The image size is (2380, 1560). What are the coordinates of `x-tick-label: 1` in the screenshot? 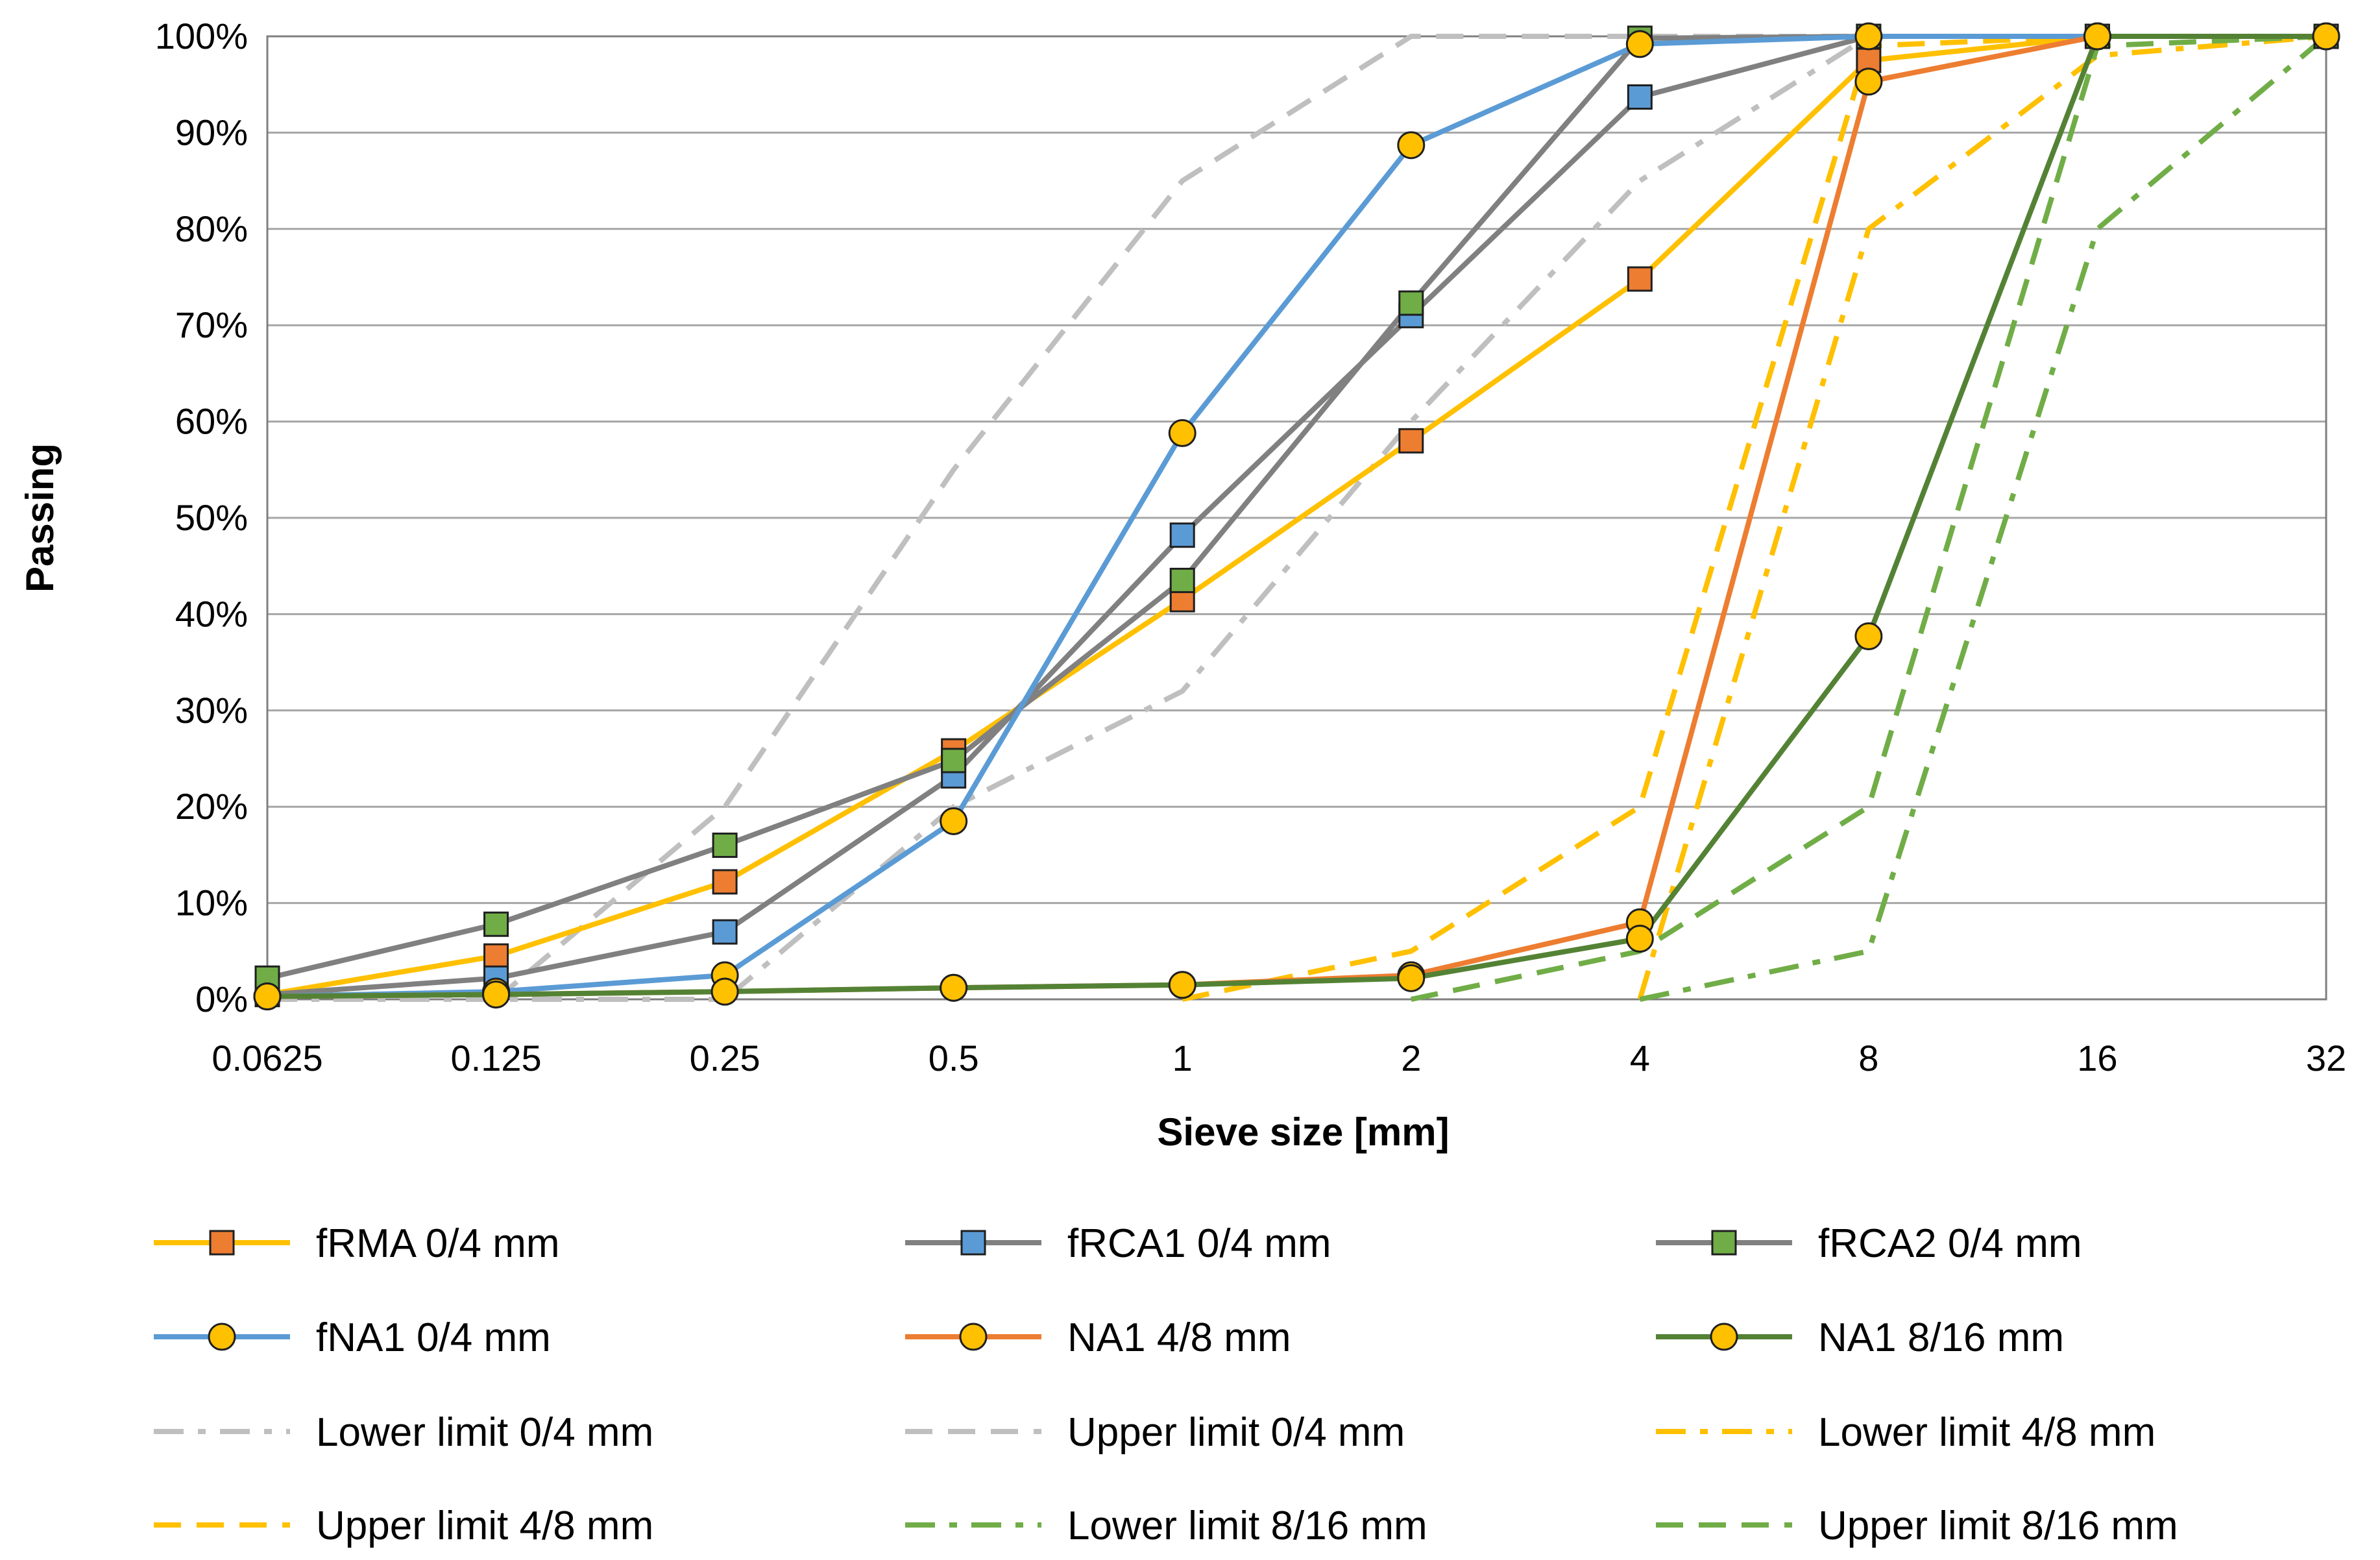 It's located at (1182, 1058).